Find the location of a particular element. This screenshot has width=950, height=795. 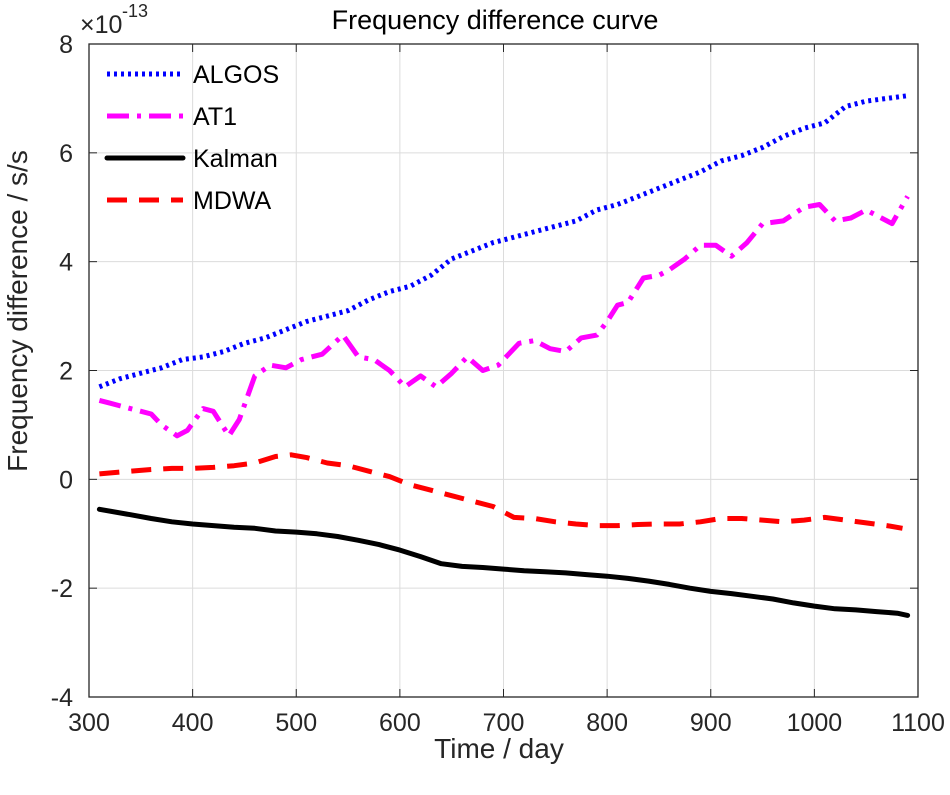

x-tick-label: 300 is located at coordinates (89, 723).